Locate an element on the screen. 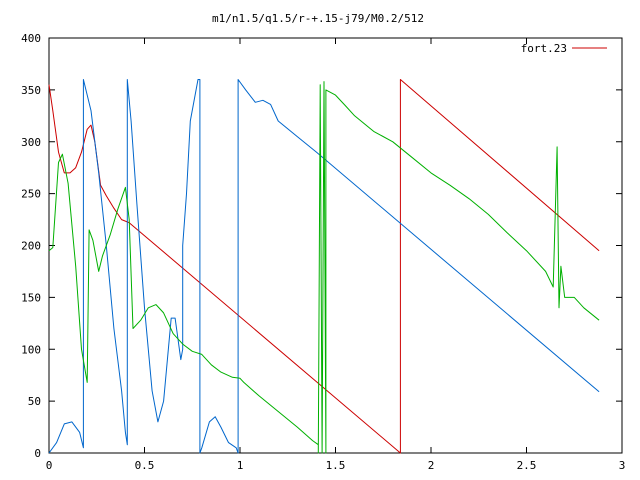 The width and height of the screenshot is (640, 480). y-tick-label: 50 is located at coordinates (34, 401).